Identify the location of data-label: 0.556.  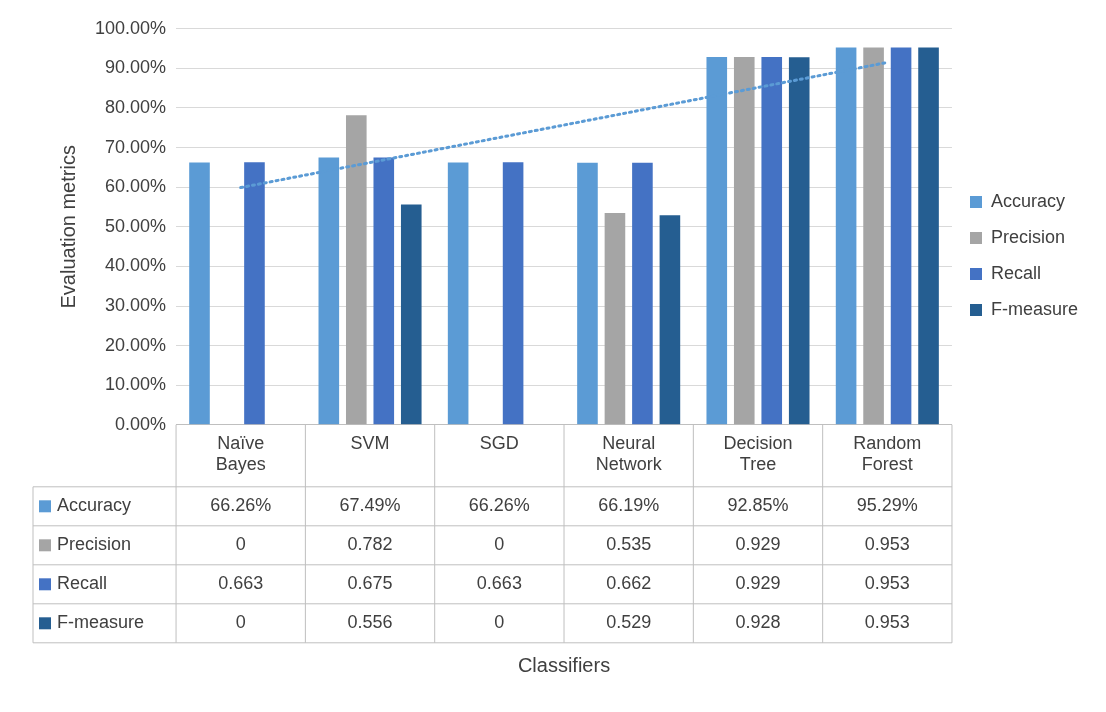
(370, 622).